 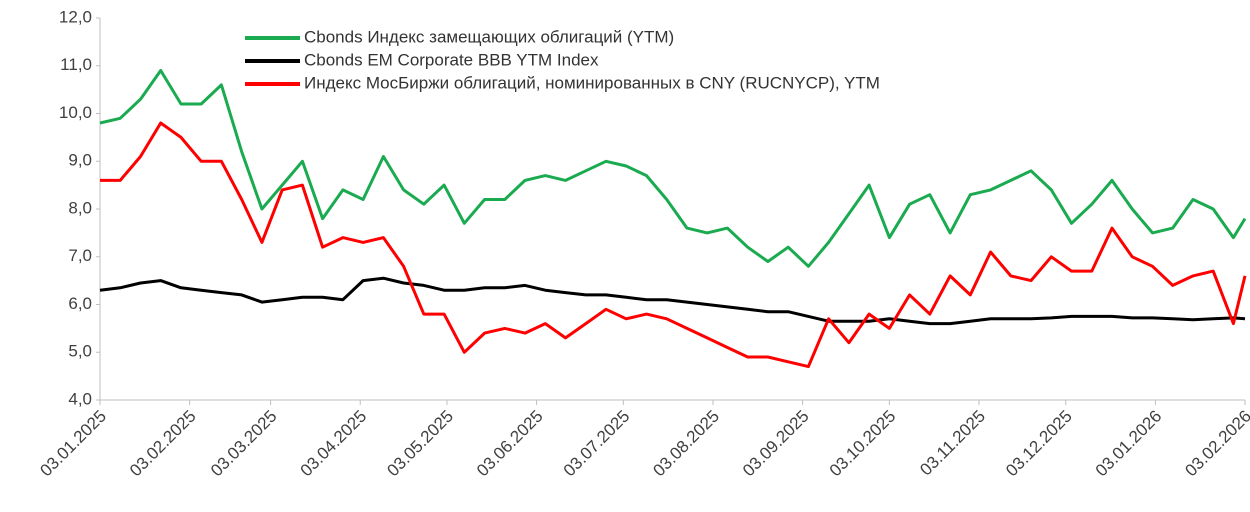 What do you see at coordinates (510, 444) in the screenshot?
I see `x-tick-label: 03.06.2025` at bounding box center [510, 444].